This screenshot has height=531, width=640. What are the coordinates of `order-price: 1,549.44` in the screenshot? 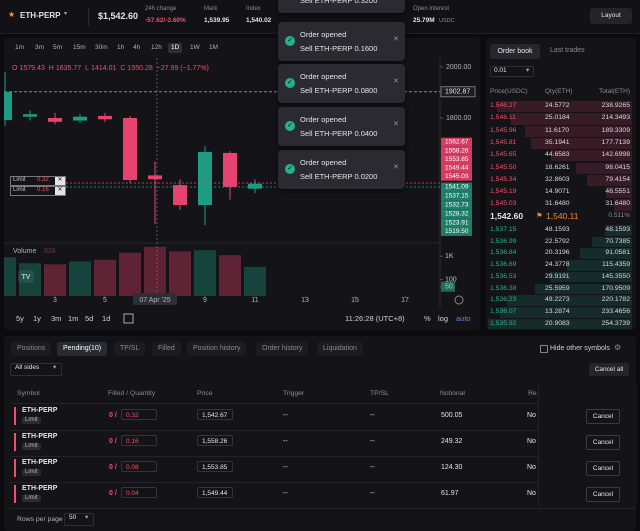 It's located at (215, 492).